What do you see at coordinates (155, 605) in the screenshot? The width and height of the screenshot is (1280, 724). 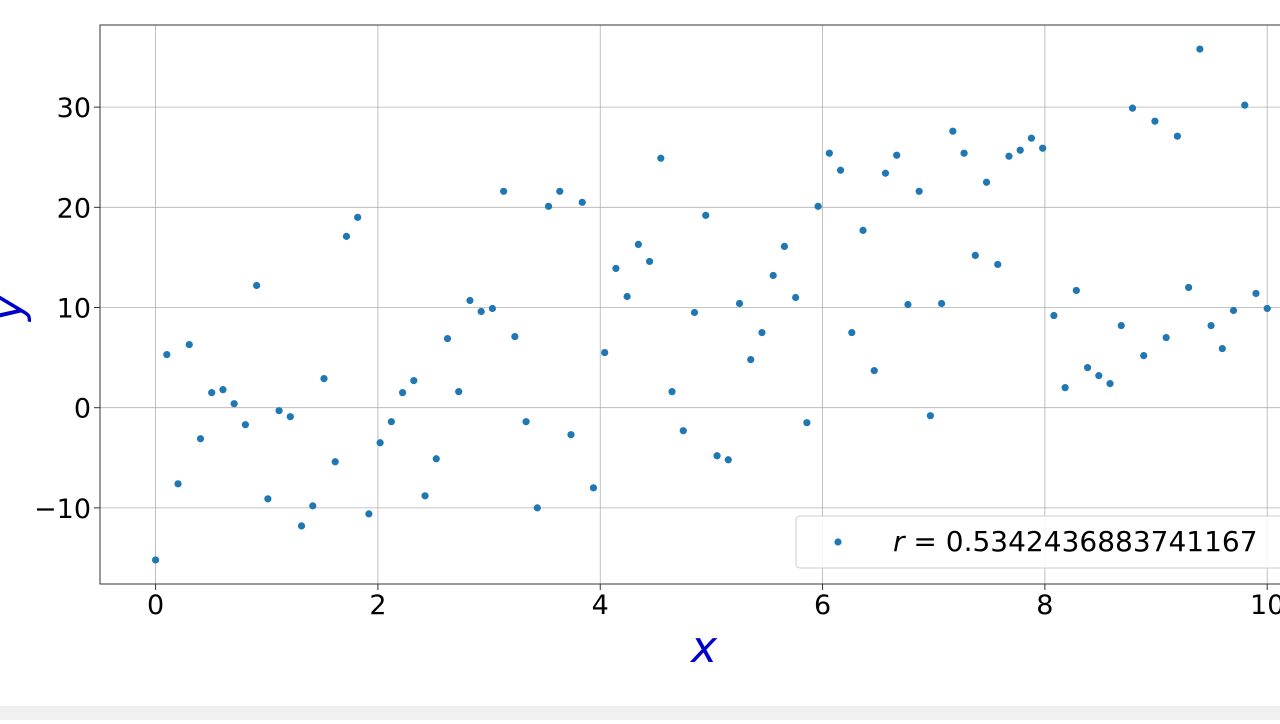 I see `x-tick-label: 0` at bounding box center [155, 605].